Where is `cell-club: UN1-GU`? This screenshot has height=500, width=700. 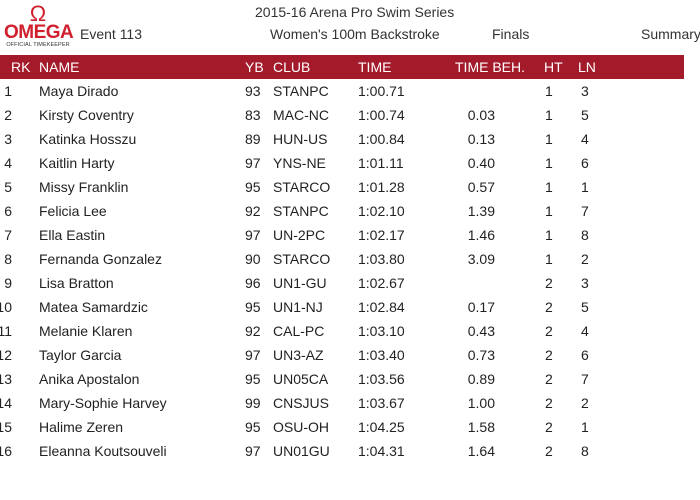
cell-club: UN1-GU is located at coordinates (300, 283).